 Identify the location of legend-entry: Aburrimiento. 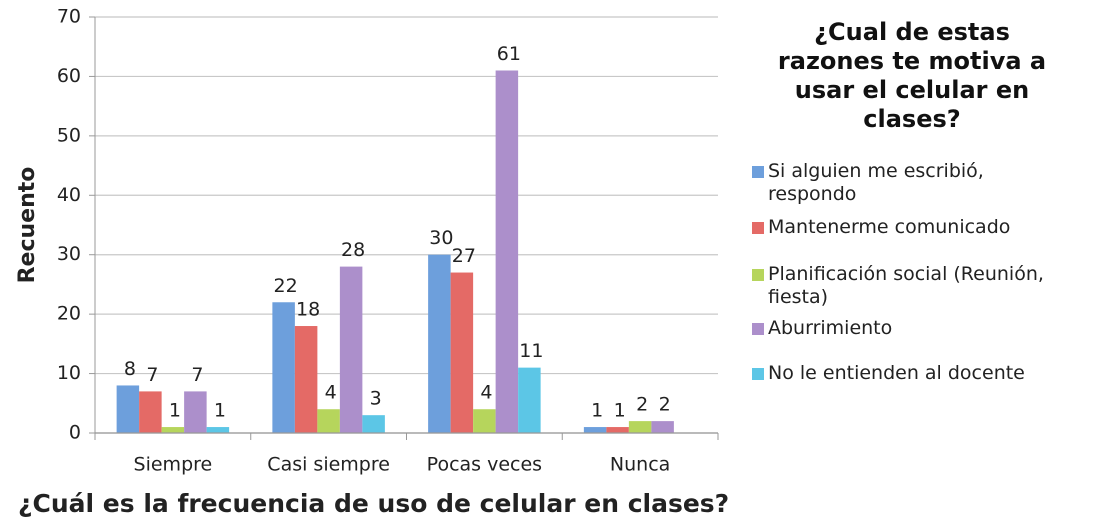
(924, 328).